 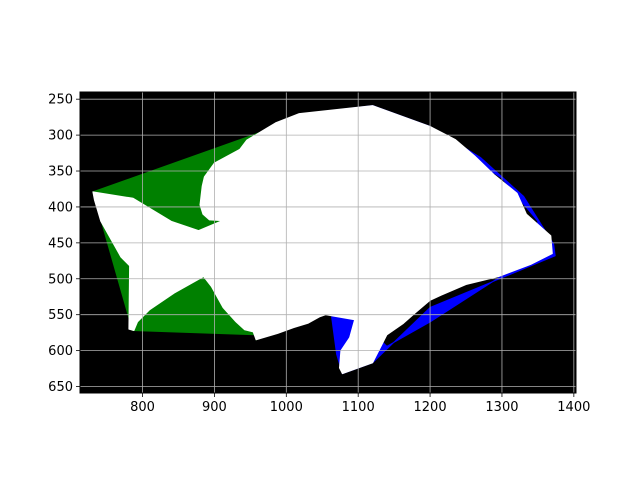 I want to click on x-tick-label: 800, so click(x=142, y=407).